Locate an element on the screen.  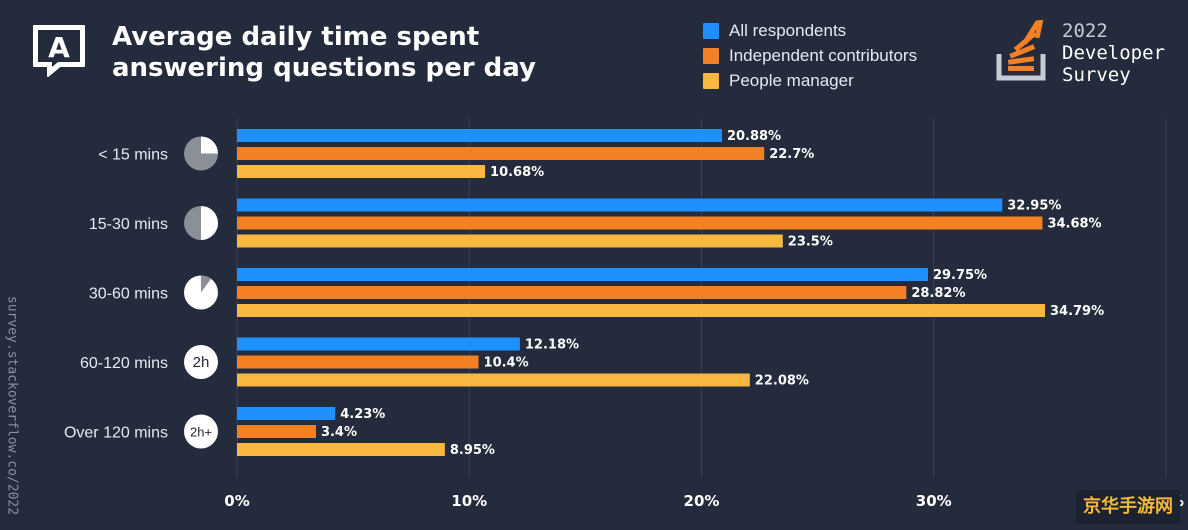
bar-label-all-4: 4.23% is located at coordinates (362, 414).